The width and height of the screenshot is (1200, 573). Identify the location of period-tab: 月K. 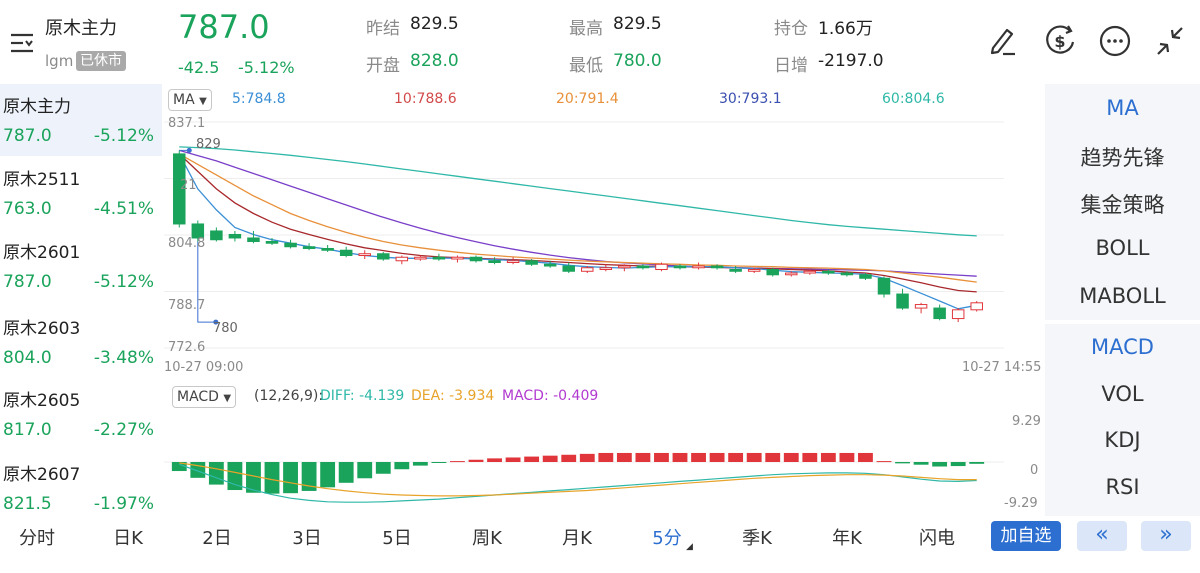
(577, 538).